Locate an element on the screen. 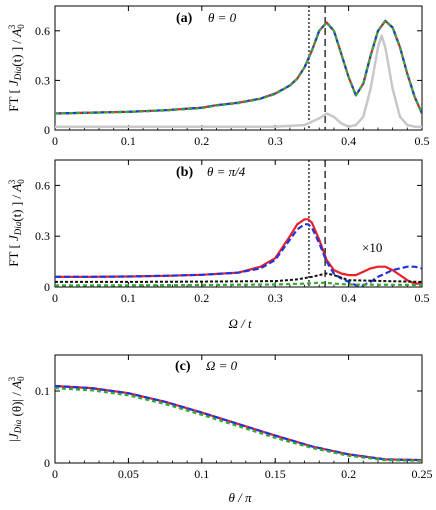 The image size is (436, 510). xtick-label-a-4: 0.4 is located at coordinates (348, 141).